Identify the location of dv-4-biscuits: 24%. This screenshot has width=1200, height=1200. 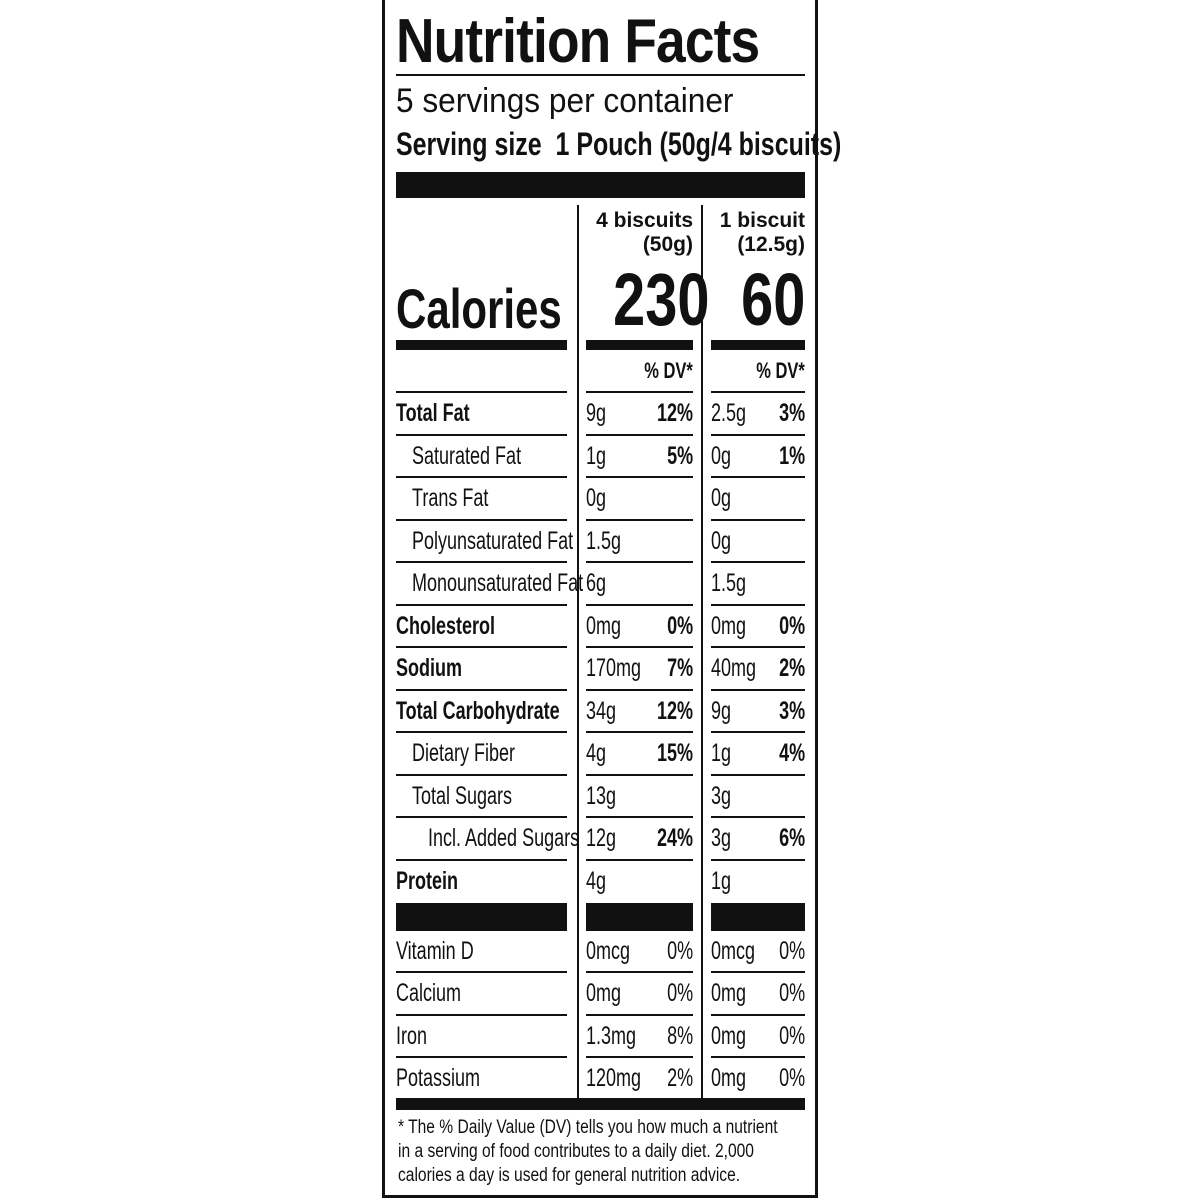
(674, 838).